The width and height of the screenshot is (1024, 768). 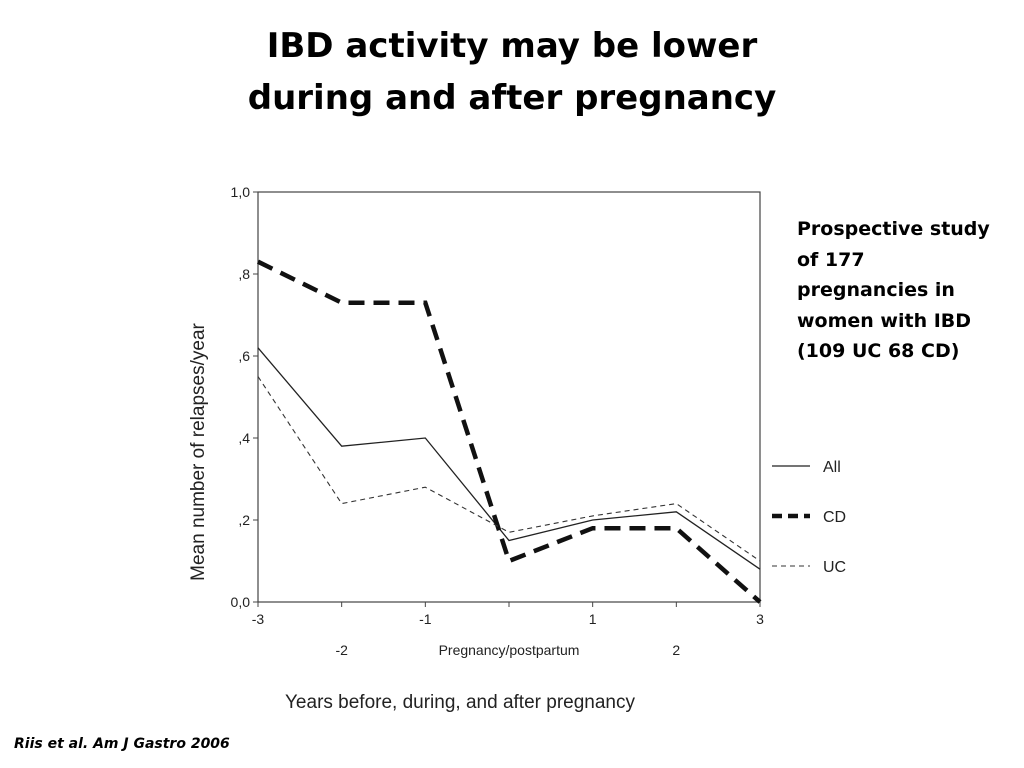 I want to click on note-line: pregnancies in, so click(x=876, y=290).